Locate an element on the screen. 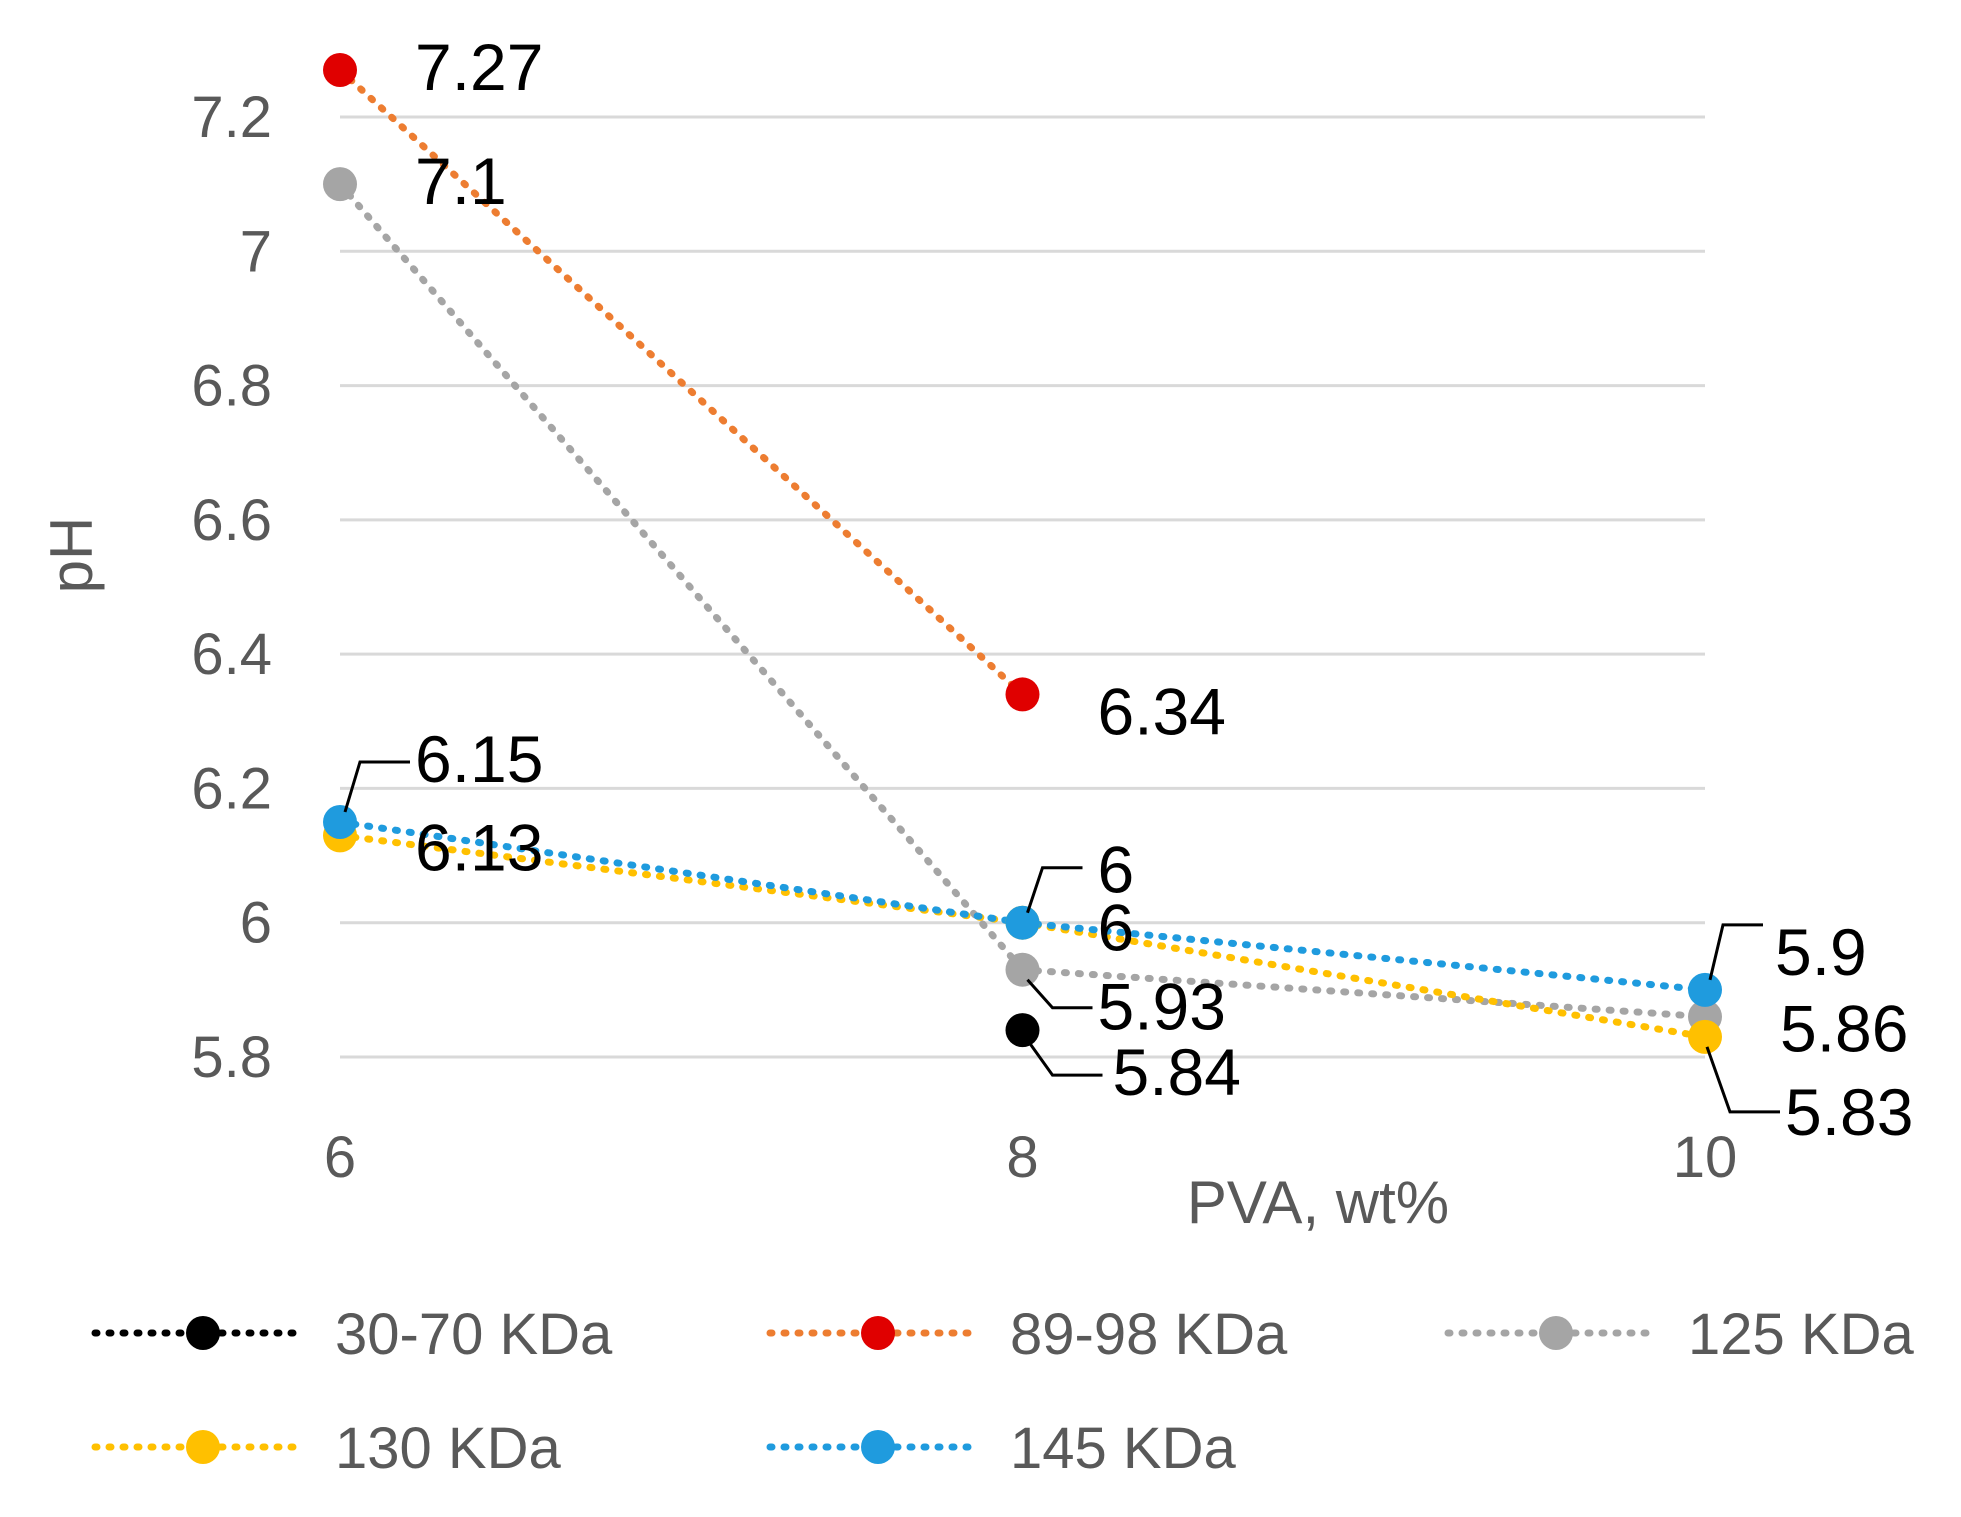 This screenshot has width=1961, height=1517. y-tick-label: 6.2 is located at coordinates (231, 788).